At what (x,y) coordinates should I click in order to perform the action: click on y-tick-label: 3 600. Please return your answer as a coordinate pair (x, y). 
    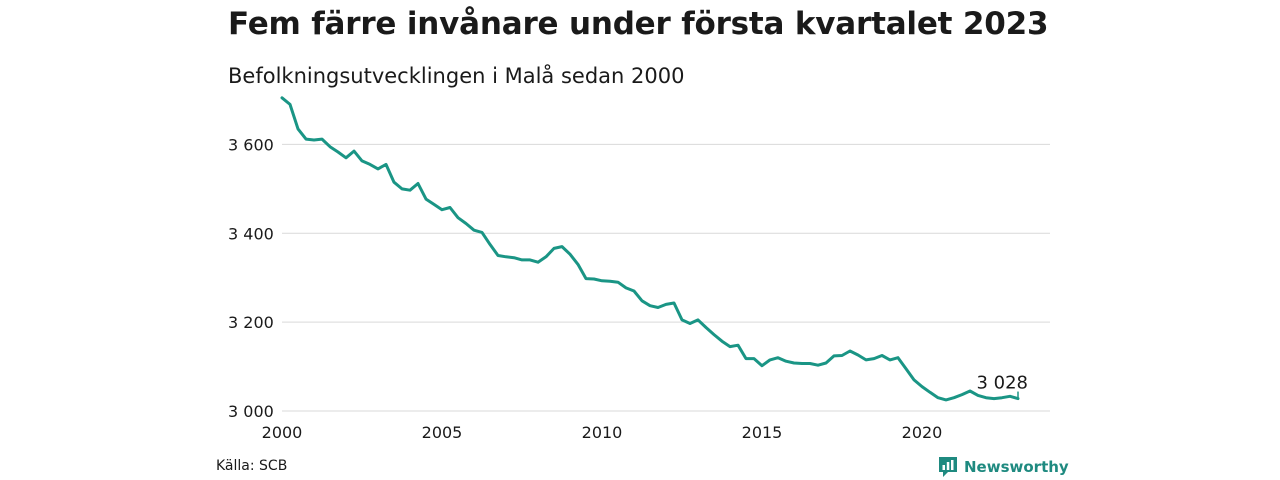
    Looking at the image, I should click on (251, 144).